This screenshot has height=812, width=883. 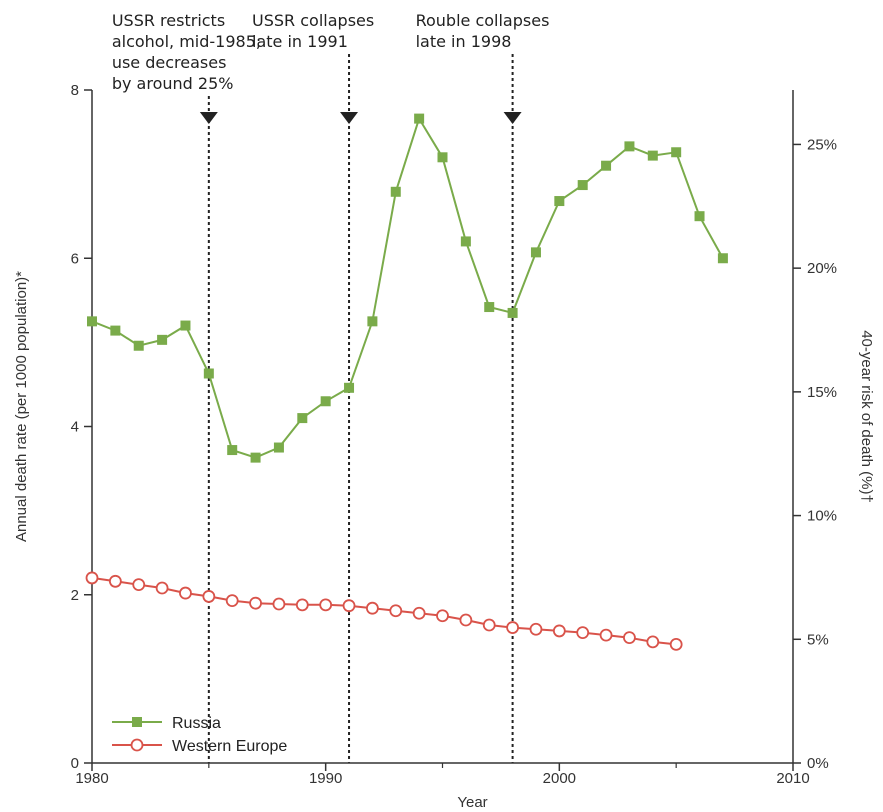 I want to click on x-axis-title: Year, so click(x=472, y=802).